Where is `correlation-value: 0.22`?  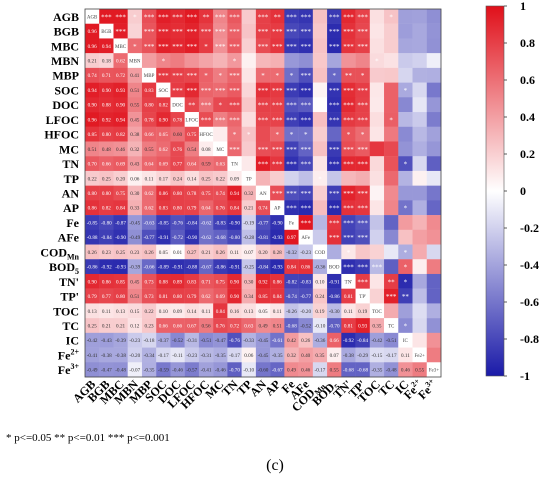
correlation-value: 0.22 is located at coordinates (149, 312).